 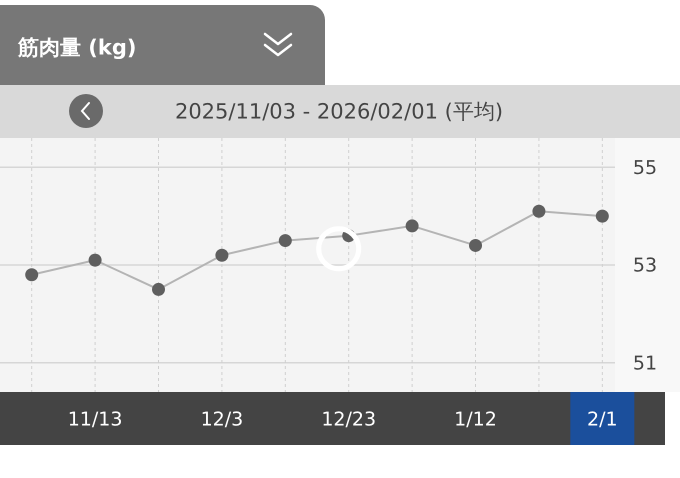 I want to click on y-tick-label: 51, so click(x=645, y=363).